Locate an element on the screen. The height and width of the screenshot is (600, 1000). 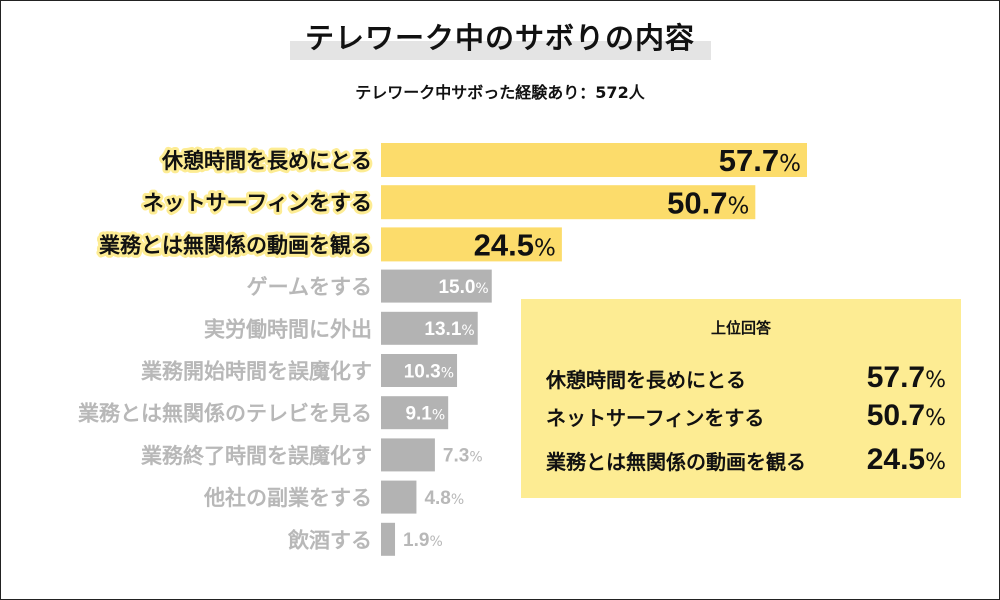
value-number: 1.9 is located at coordinates (416, 540).